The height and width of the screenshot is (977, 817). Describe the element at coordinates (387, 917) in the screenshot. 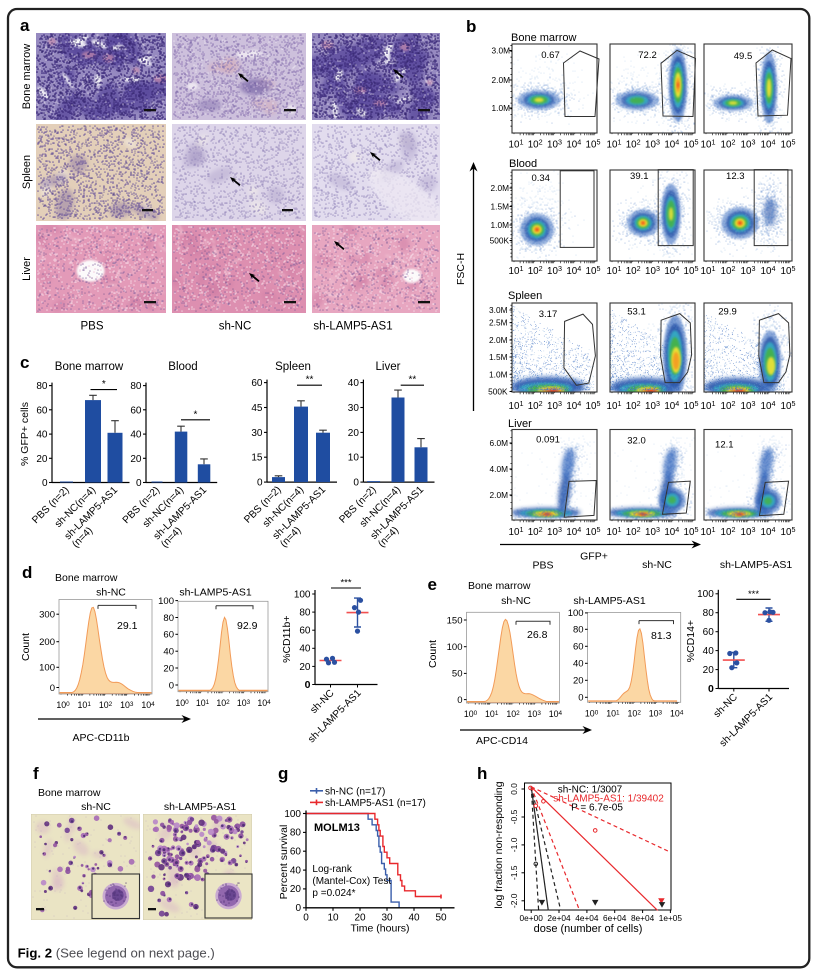

I see `svg-text: 30` at that location.